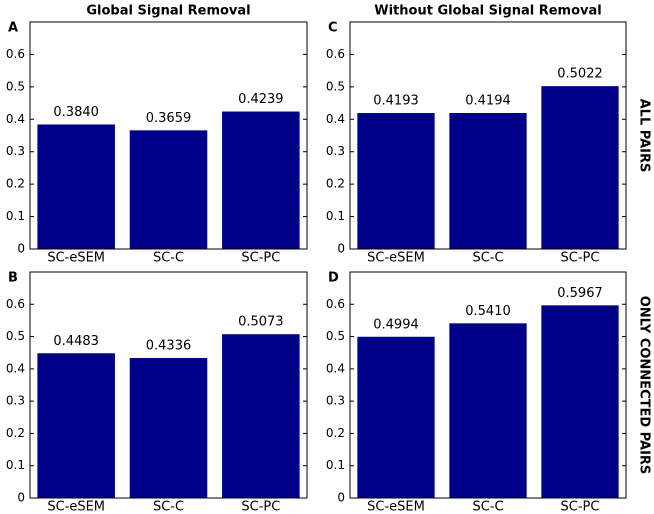 This screenshot has height=514, width=654. I want to click on row-label: ONLY CONNECTED PAIRS, so click(644, 385).